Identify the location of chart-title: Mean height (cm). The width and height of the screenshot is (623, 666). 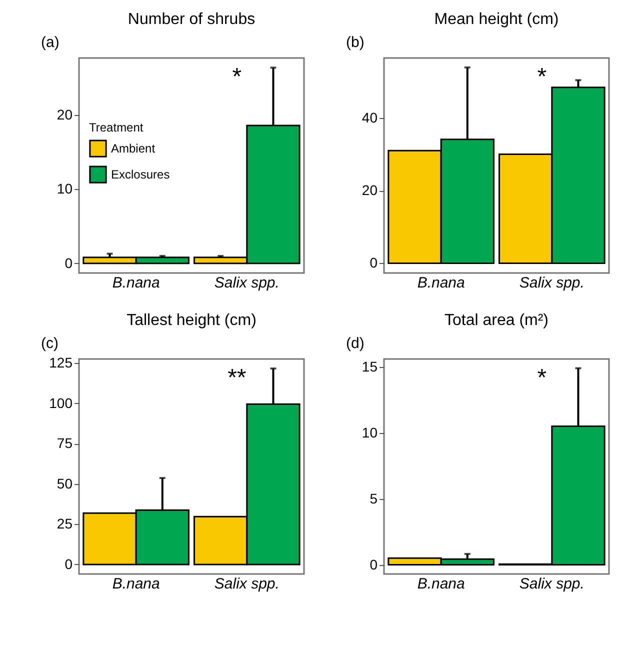
(496, 19).